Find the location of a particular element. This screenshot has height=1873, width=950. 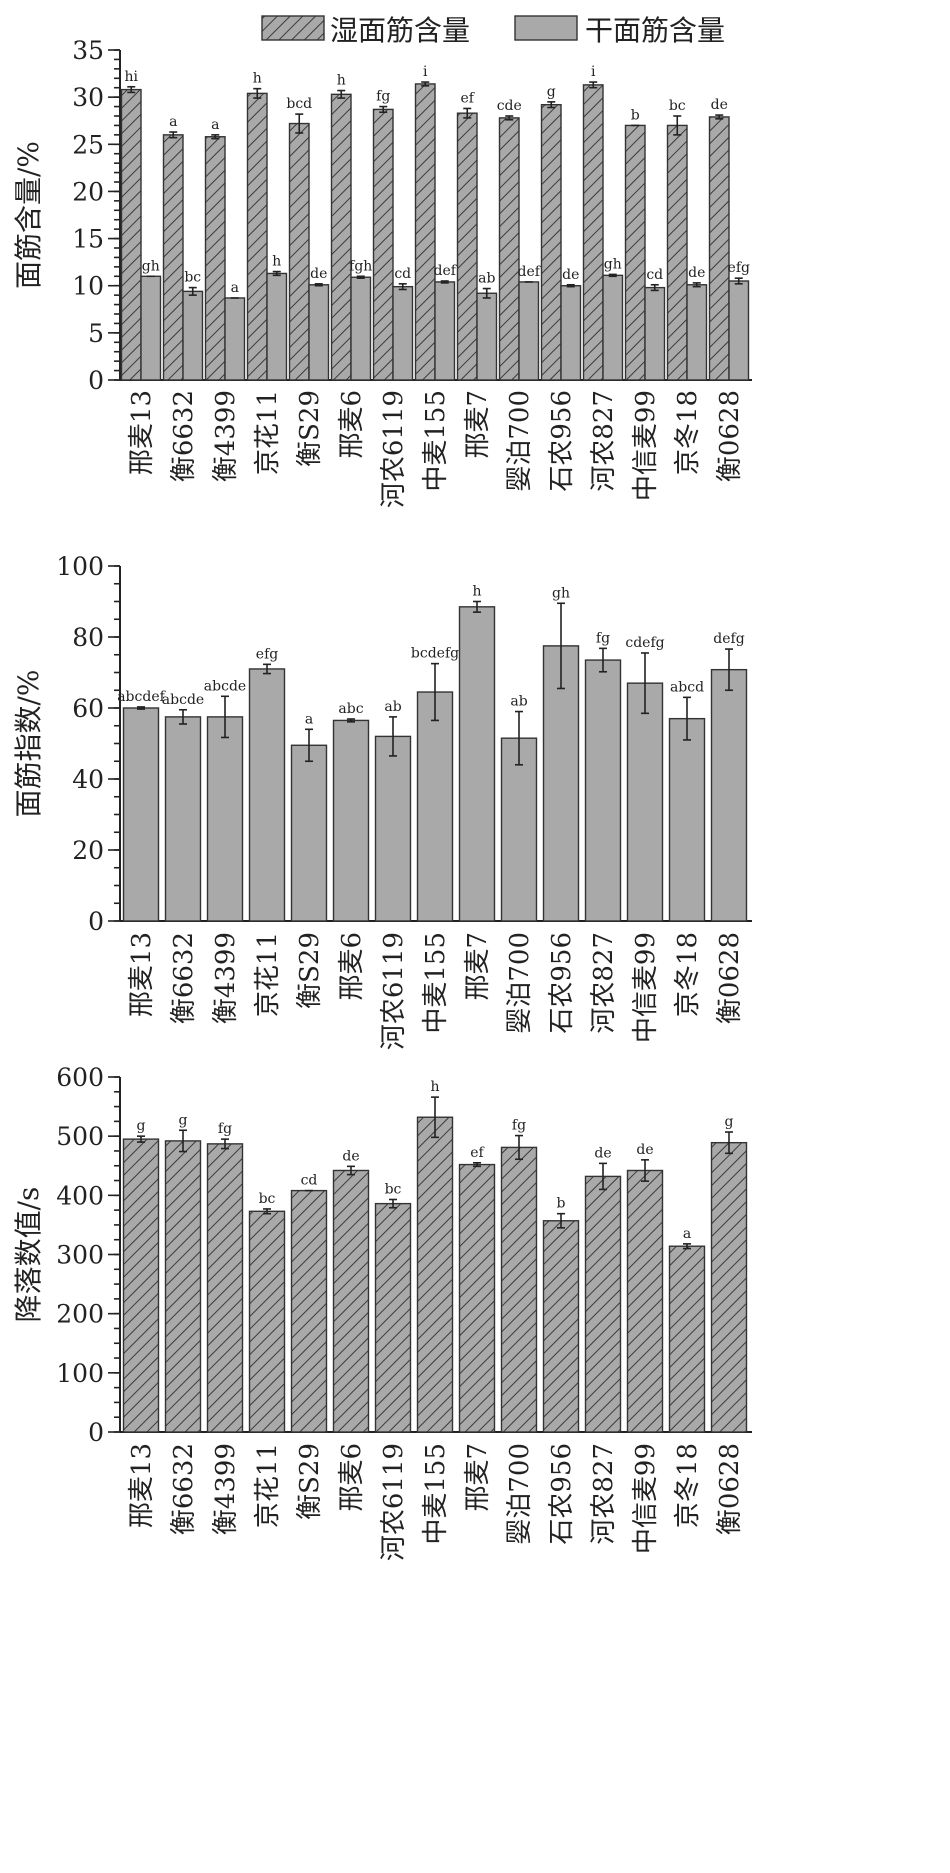

significance-label: fgh is located at coordinates (360, 266).